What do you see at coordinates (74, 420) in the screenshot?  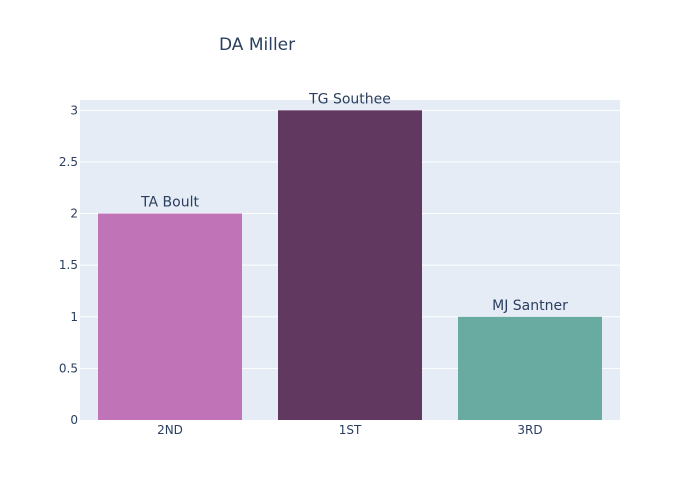 I see `y-tick-label: 0` at bounding box center [74, 420].